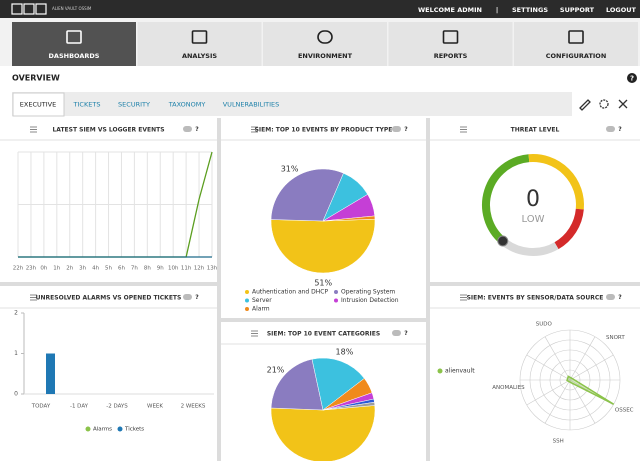 The image size is (640, 461). I want to click on header-link: WELCOME ADMIN, so click(450, 10).